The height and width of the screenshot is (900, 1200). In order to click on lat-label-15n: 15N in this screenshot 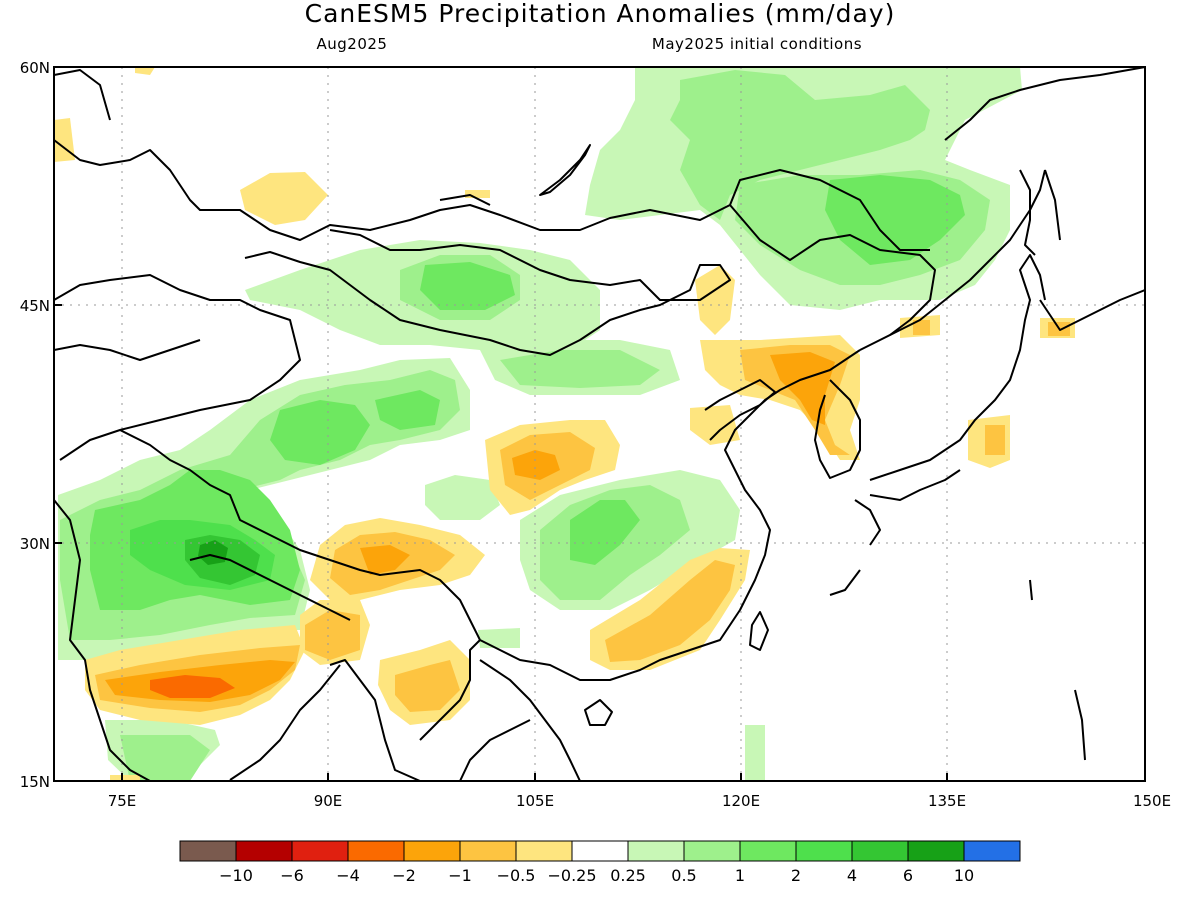, I will do `click(35, 782)`.